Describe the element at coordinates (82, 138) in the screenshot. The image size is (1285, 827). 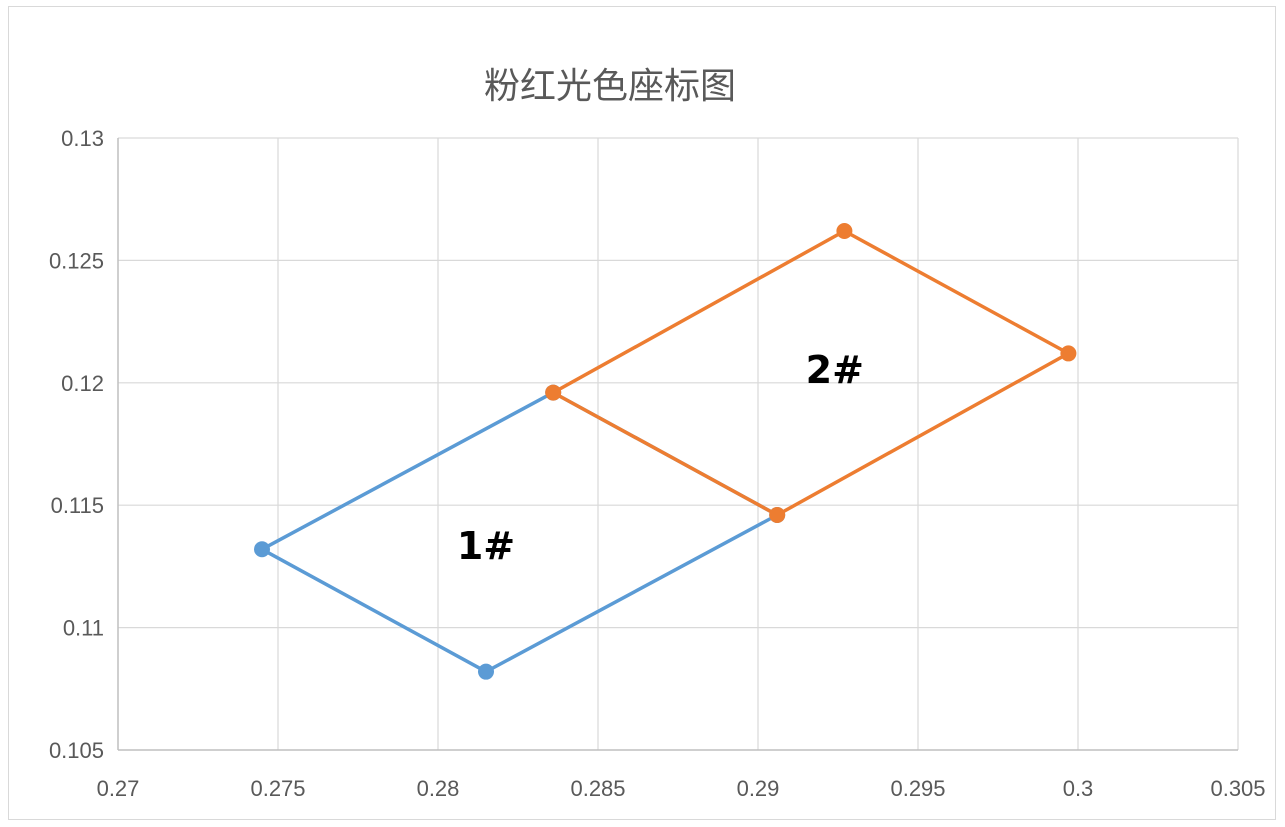
I see `y-tick-label: 0.13` at that location.